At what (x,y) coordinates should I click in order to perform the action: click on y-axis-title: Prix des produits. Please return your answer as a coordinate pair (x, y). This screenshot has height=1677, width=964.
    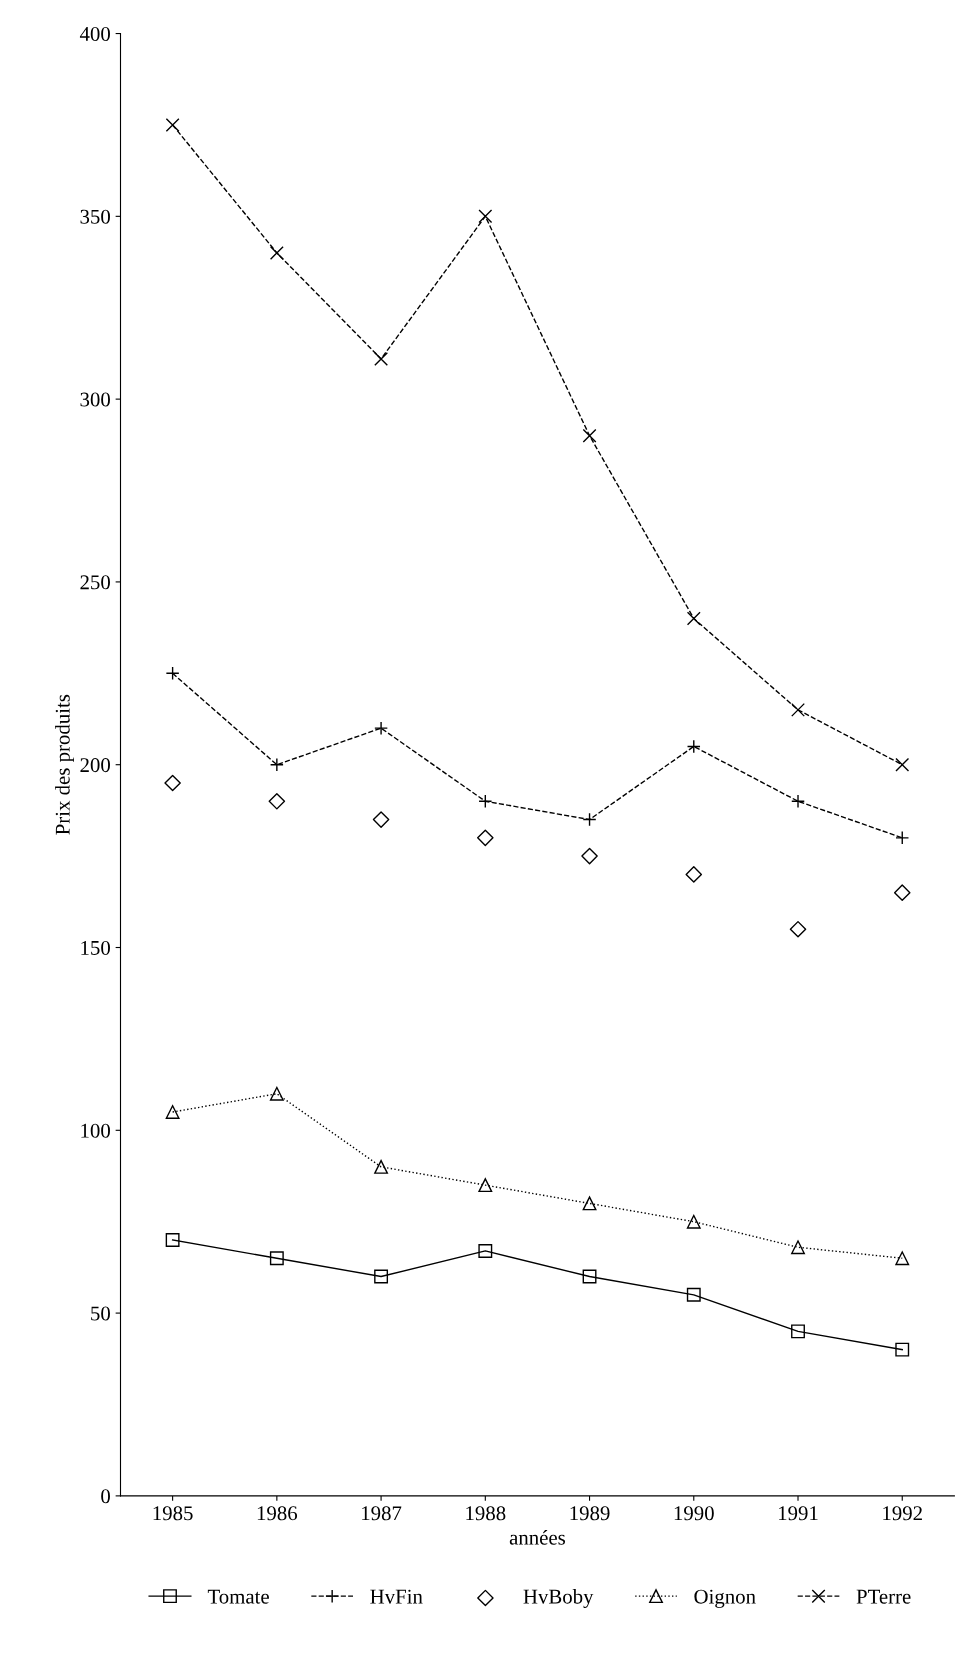
    Looking at the image, I should click on (64, 764).